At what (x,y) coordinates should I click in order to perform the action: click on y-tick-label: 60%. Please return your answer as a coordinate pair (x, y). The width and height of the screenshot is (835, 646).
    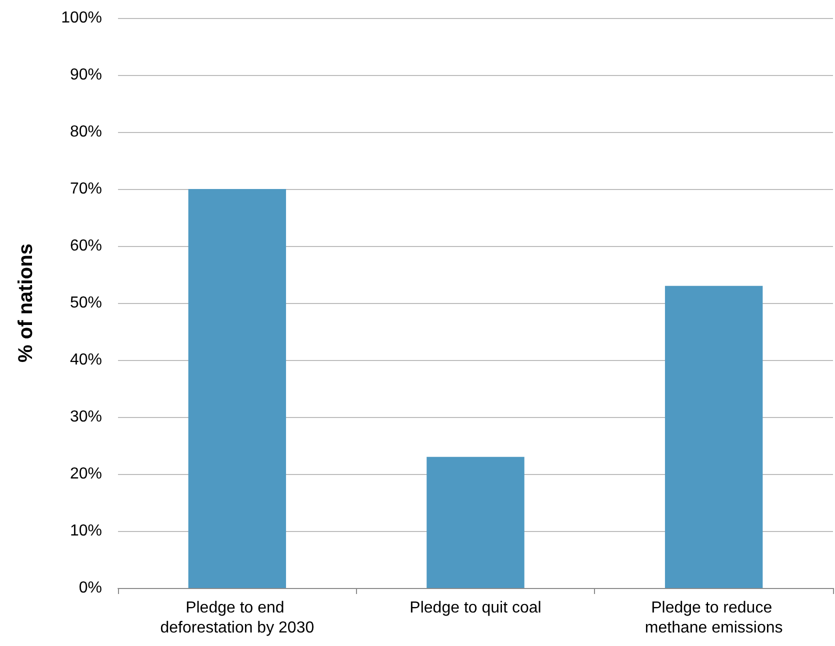
    Looking at the image, I should click on (86, 246).